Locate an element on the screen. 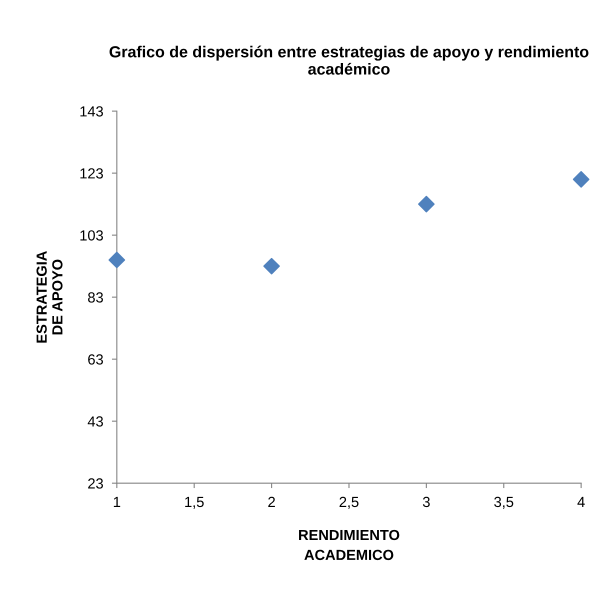 This screenshot has height=604, width=593. y-tick-label: 23 is located at coordinates (95, 483).